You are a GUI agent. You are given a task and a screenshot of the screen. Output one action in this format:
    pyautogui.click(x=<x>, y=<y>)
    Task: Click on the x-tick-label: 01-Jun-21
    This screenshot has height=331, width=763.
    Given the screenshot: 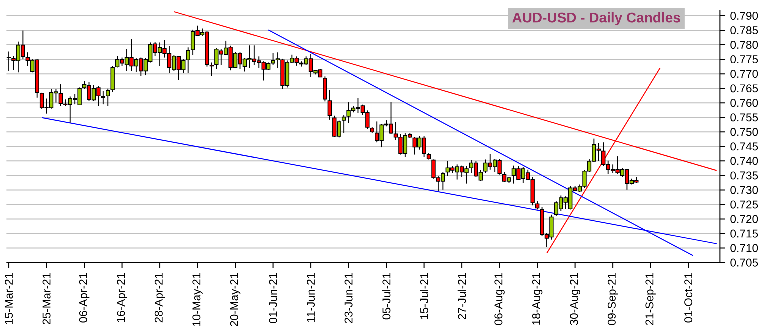 What is the action you would take?
    pyautogui.click(x=273, y=298)
    